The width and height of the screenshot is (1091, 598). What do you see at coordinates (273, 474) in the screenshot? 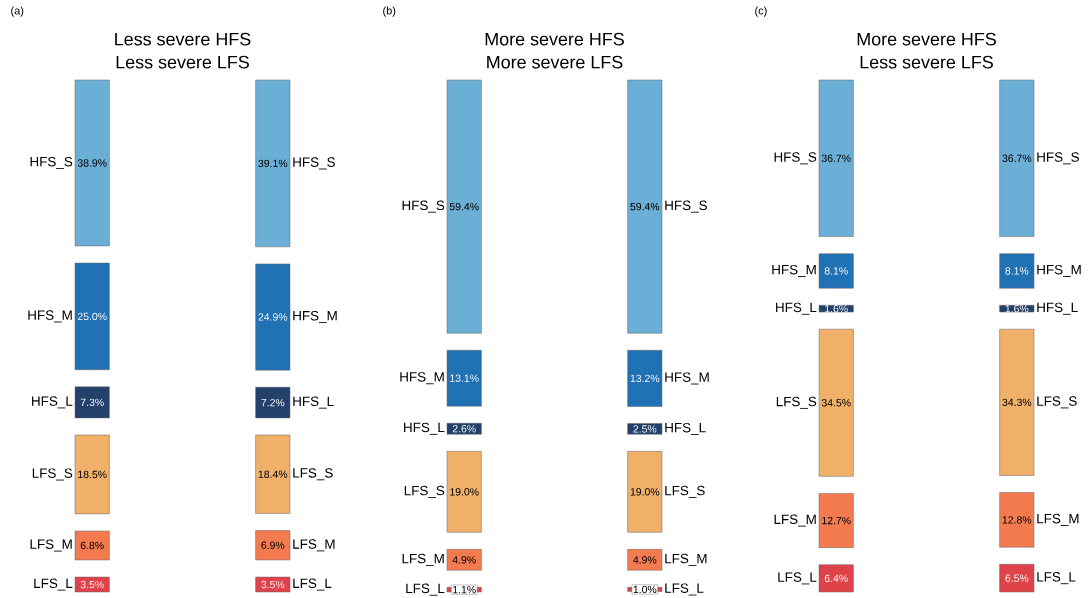
I see `data-label: 18.4%` at bounding box center [273, 474].